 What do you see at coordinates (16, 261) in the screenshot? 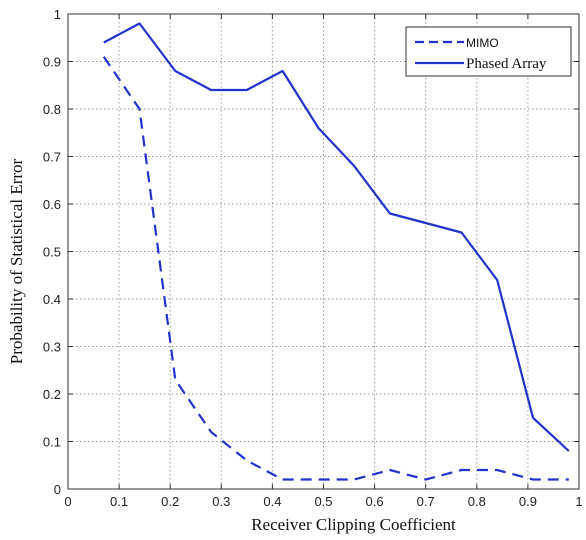
I see `y-axis-label: Probability of Statistical Error` at bounding box center [16, 261].